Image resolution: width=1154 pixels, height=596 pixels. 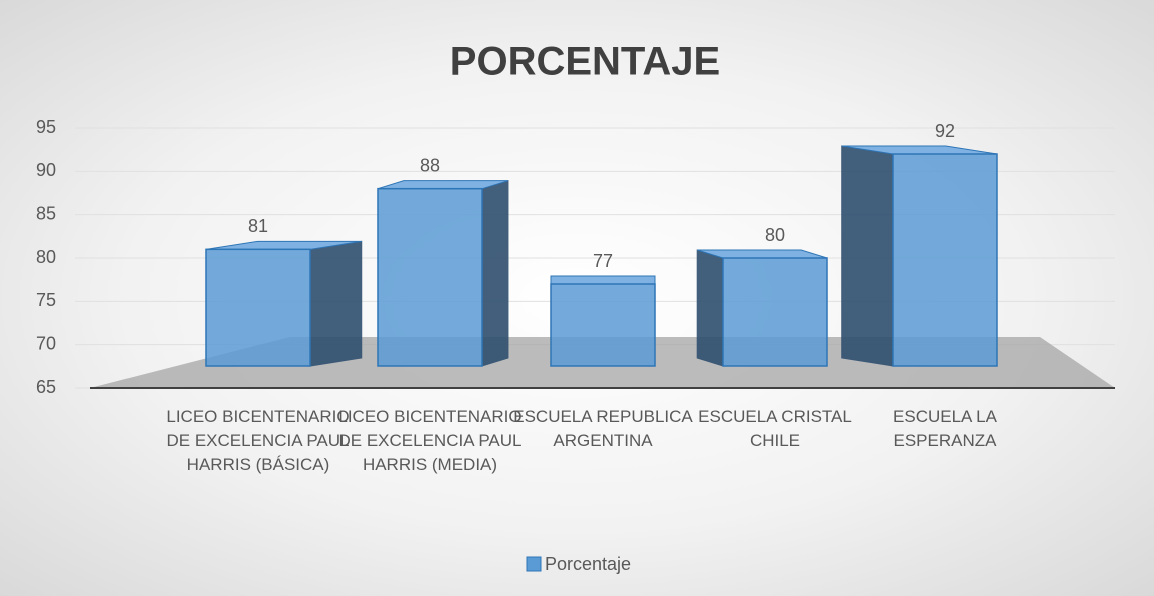 I want to click on y-tick-label: 80, so click(x=46, y=257).